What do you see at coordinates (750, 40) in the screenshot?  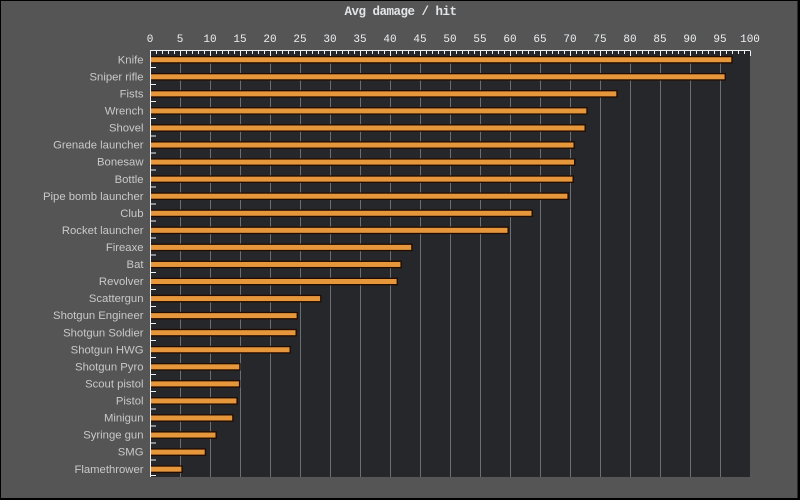 I see `svg-text: 100` at bounding box center [750, 40].